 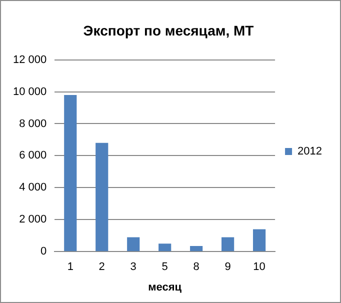 What do you see at coordinates (259, 267) in the screenshot?
I see `x-tick-label: 10` at bounding box center [259, 267].